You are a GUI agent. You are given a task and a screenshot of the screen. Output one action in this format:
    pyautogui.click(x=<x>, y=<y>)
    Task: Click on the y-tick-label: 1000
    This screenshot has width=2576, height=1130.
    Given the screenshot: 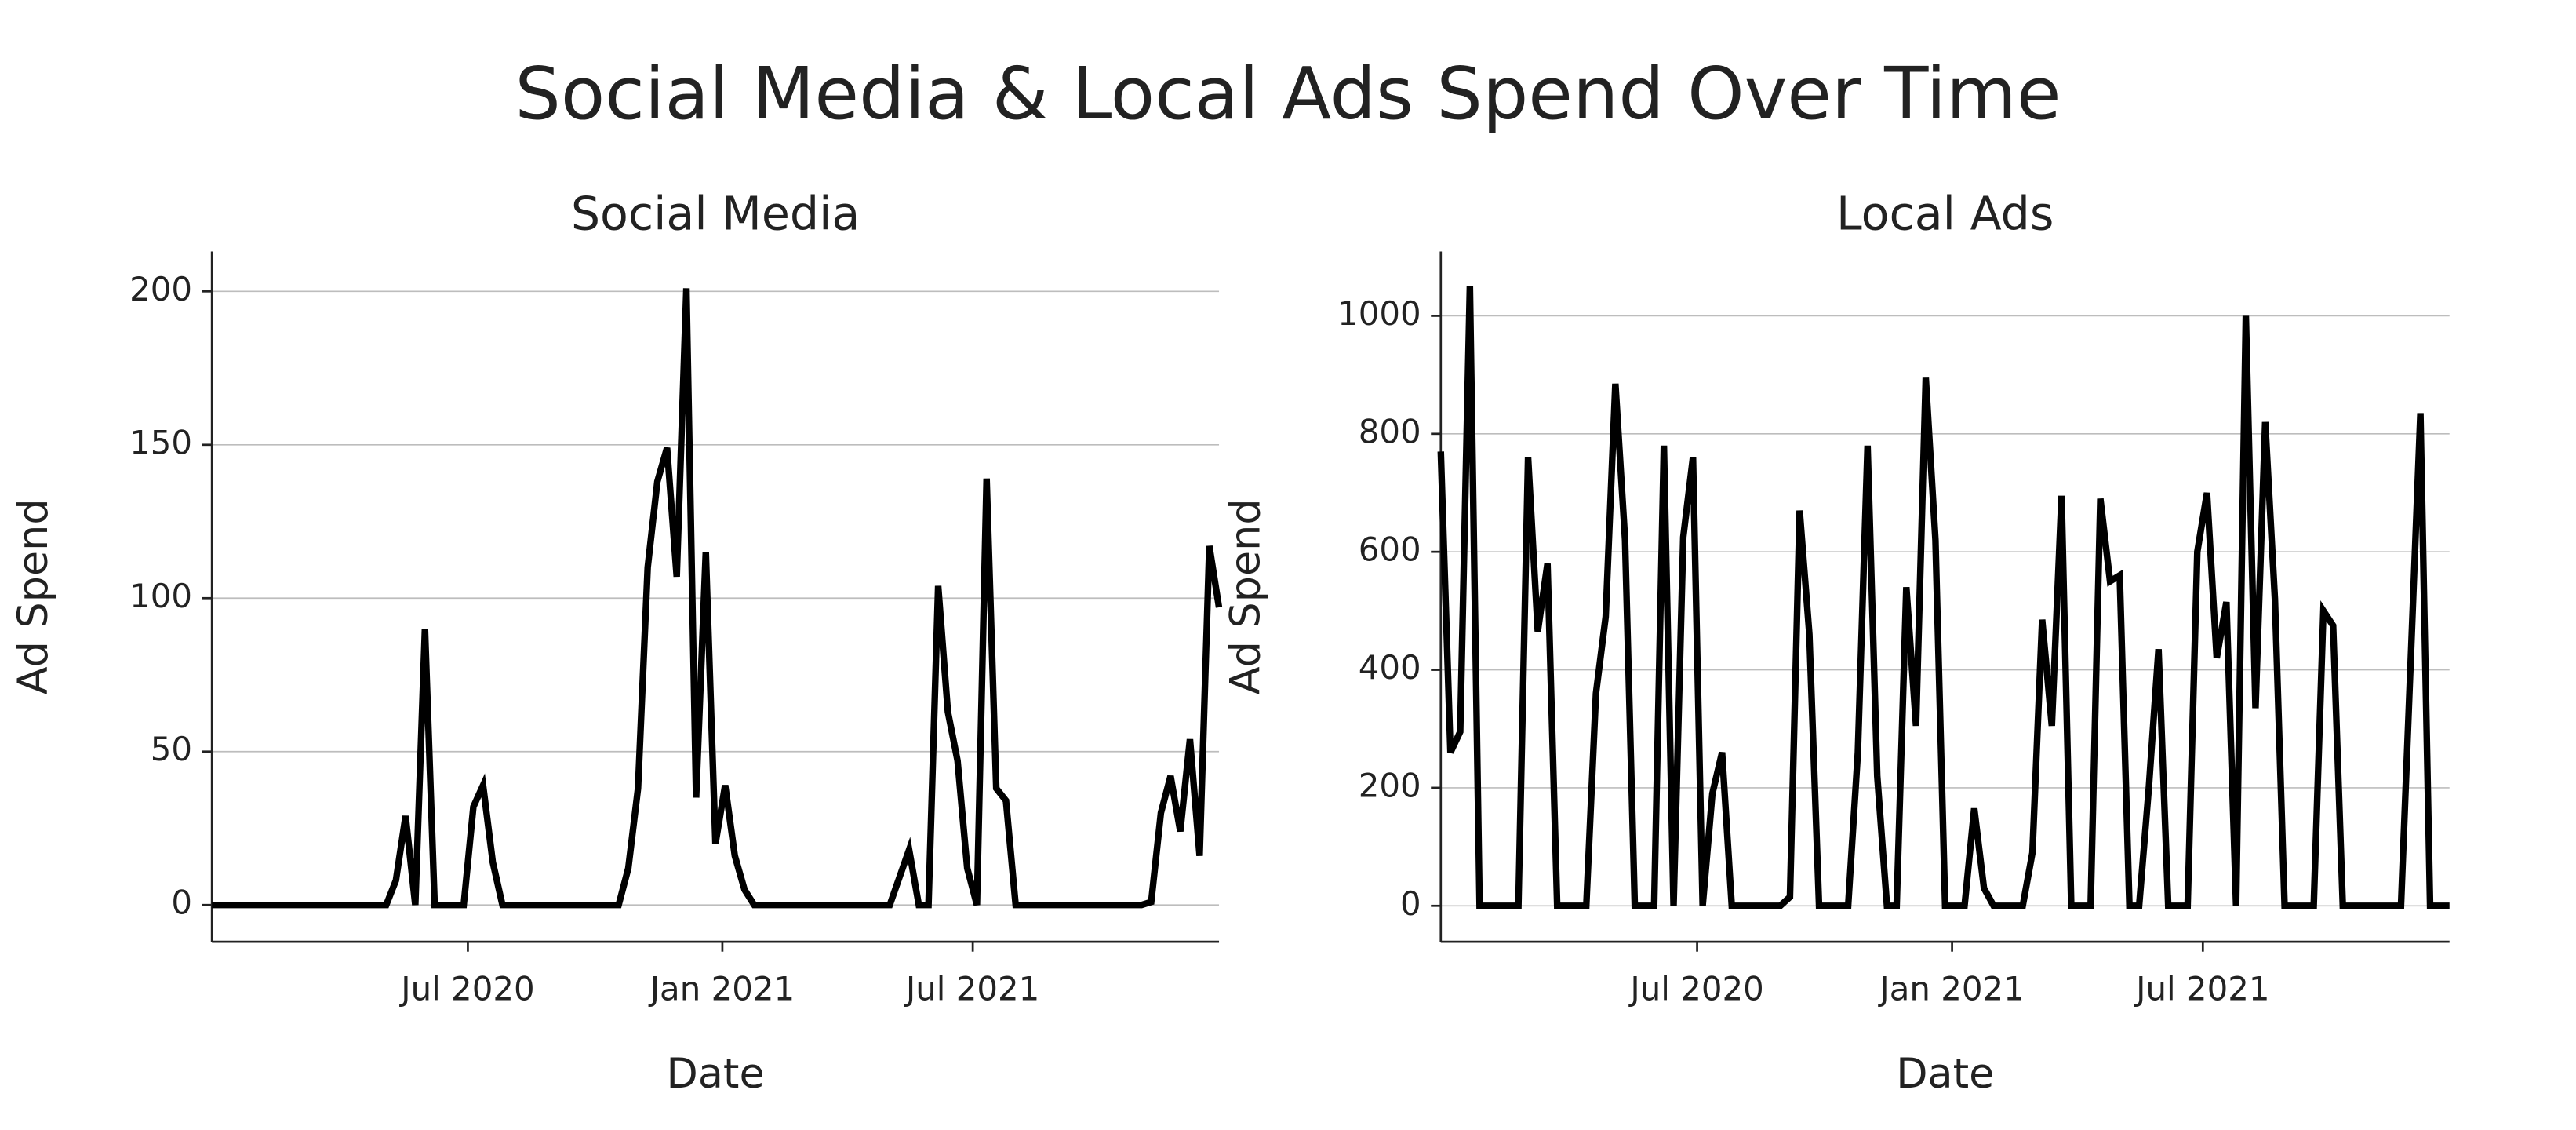 What is the action you would take?
    pyautogui.click(x=1379, y=313)
    